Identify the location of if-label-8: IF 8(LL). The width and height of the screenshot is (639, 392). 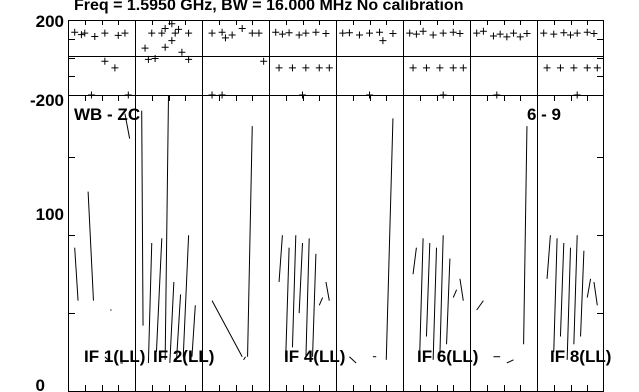
(580, 356).